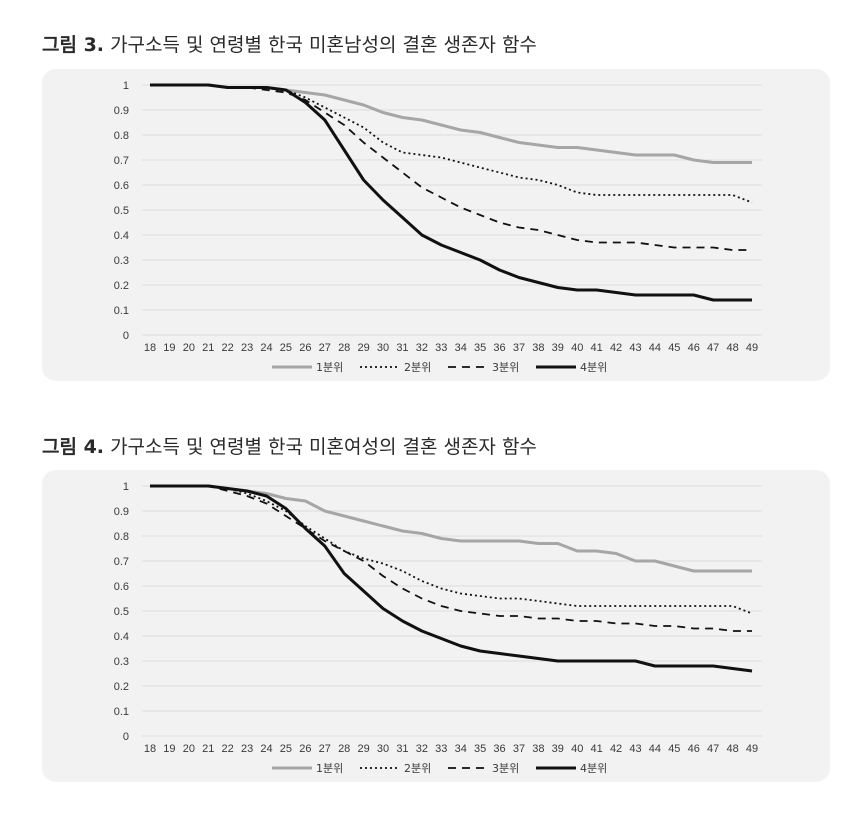  What do you see at coordinates (402, 749) in the screenshot?
I see `x-tick-label: 31` at bounding box center [402, 749].